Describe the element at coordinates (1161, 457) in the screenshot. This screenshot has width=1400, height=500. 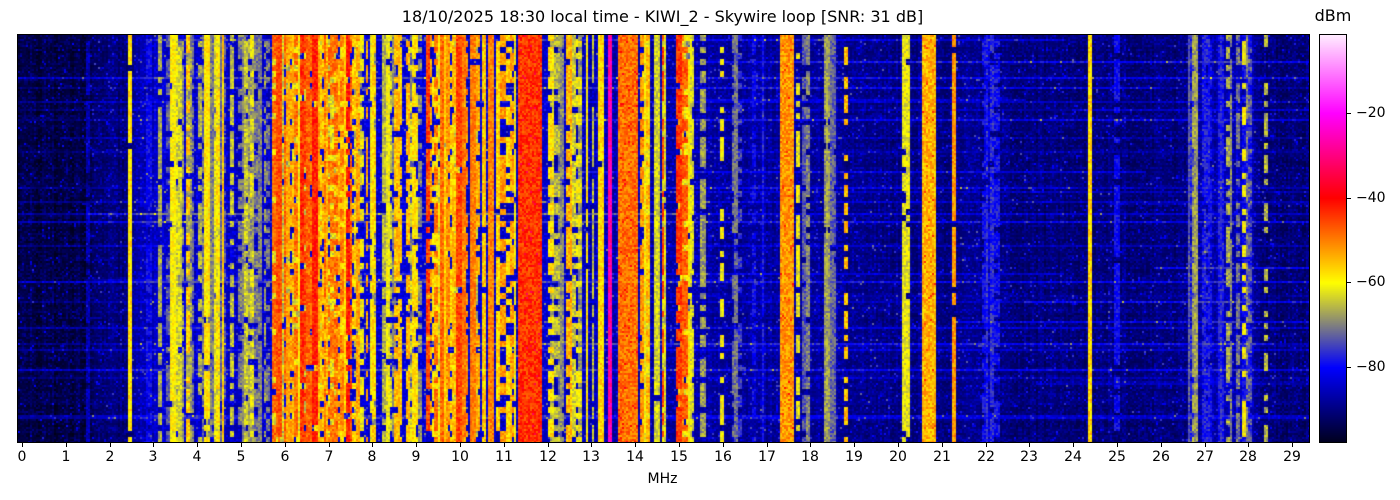
I see `x-tick-label: 26` at that location.